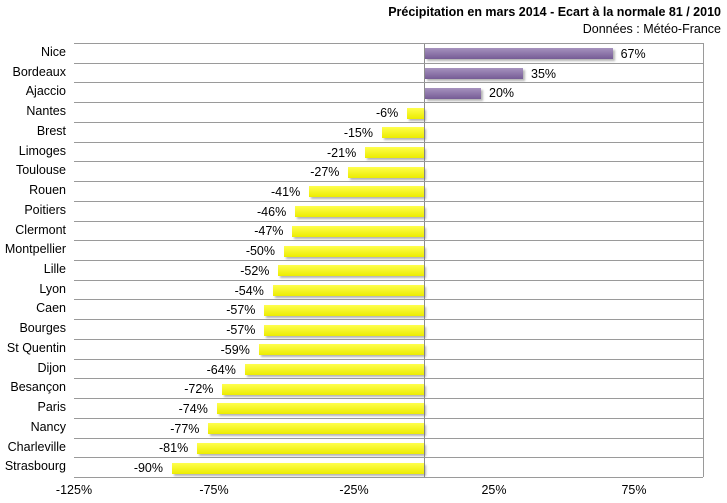  I want to click on category-label: Lille, so click(54, 269).